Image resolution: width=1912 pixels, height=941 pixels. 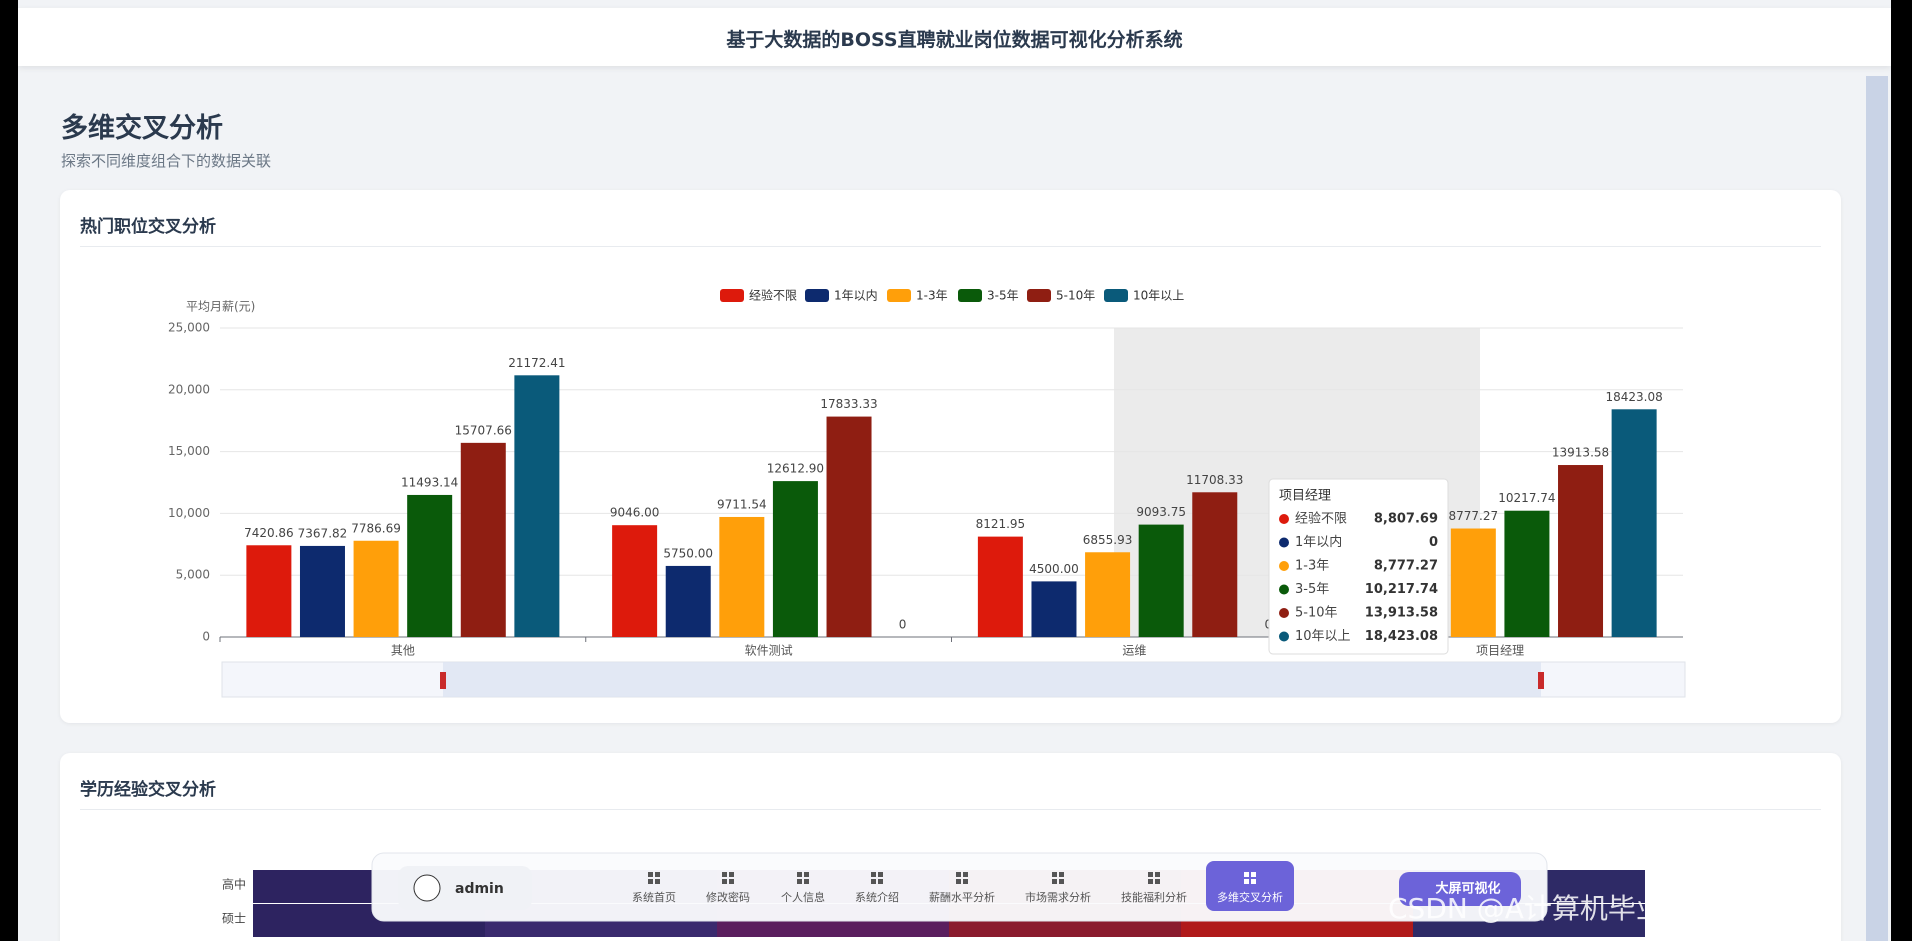 I want to click on nav-bg, so click(x=959, y=887).